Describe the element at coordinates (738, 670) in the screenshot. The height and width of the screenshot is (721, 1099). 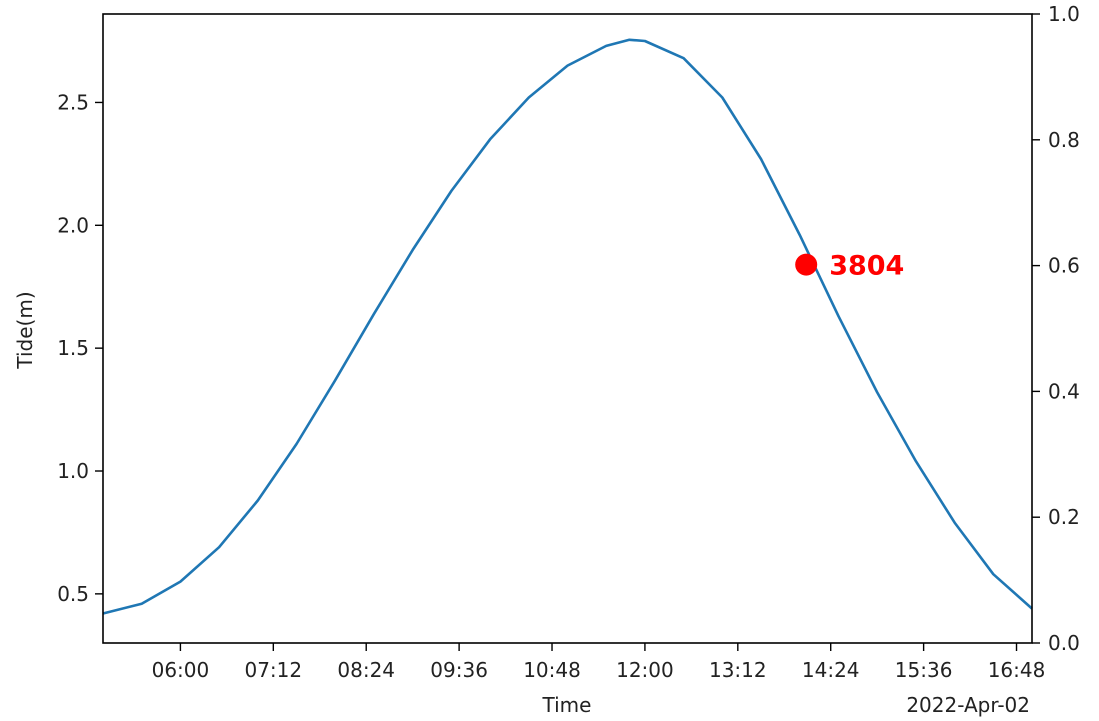
I see `x-tick-label: 13:12` at that location.